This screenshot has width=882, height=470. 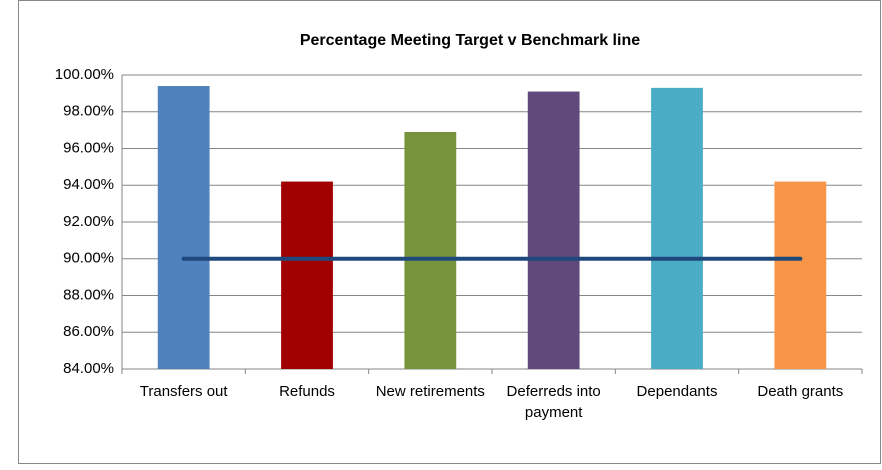 I want to click on x-tick-label: Death grants, so click(x=800, y=391).